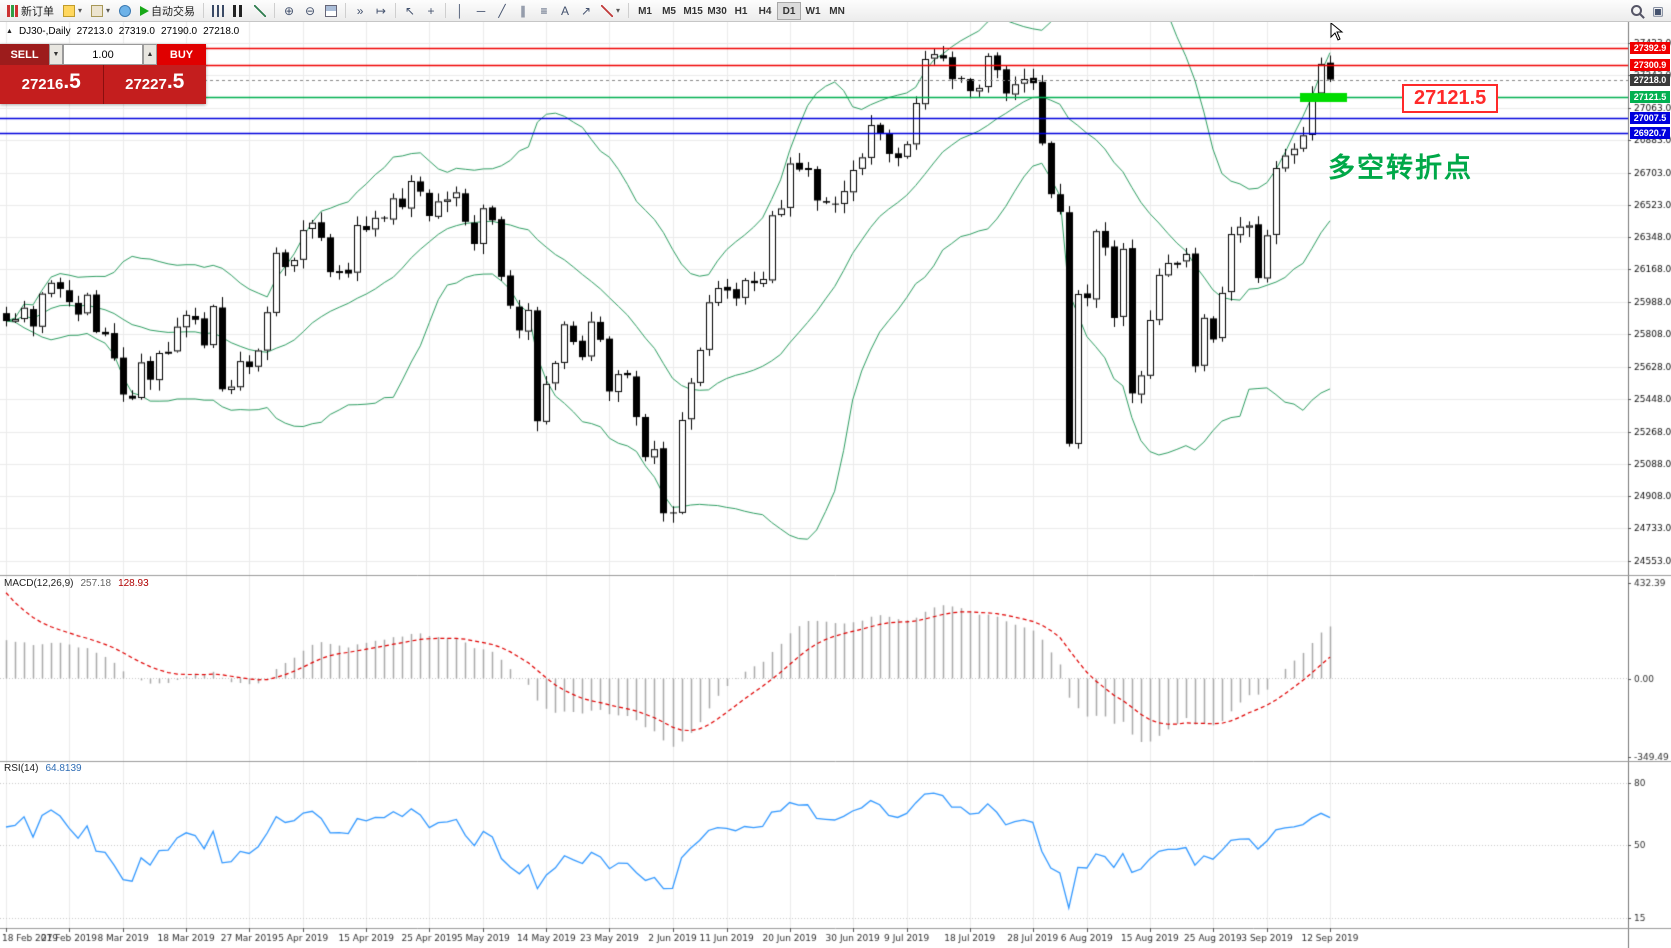  What do you see at coordinates (544, 11) in the screenshot?
I see `fibonacci-button: ≡` at bounding box center [544, 11].